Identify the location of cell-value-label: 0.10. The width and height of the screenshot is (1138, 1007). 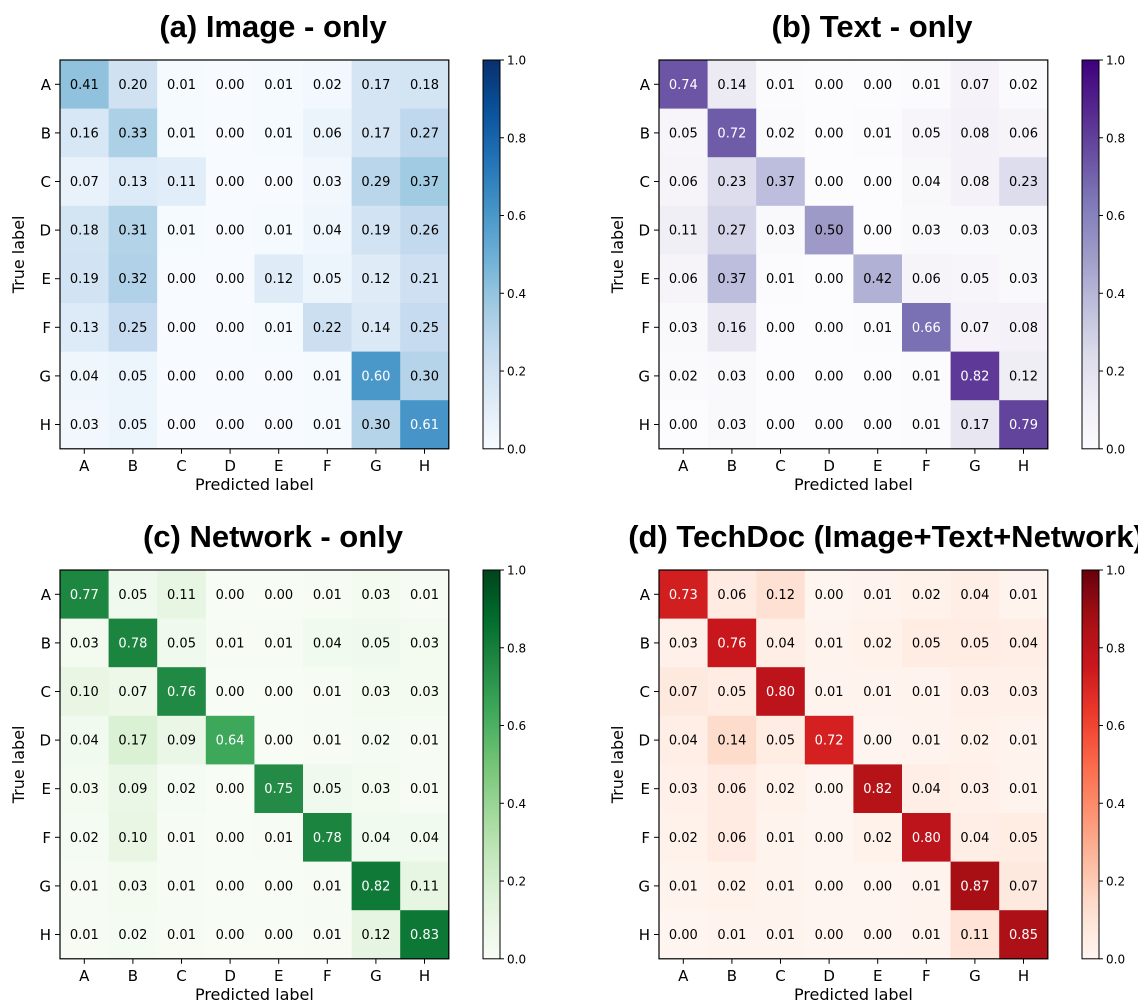
(132, 838).